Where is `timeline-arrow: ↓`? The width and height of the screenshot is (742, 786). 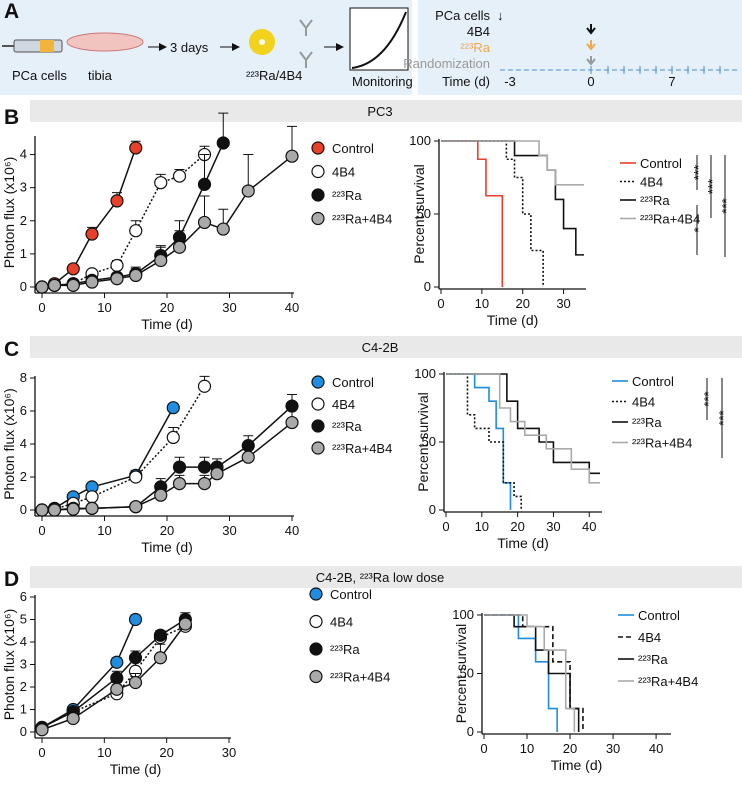 timeline-arrow: ↓ is located at coordinates (500, 15).